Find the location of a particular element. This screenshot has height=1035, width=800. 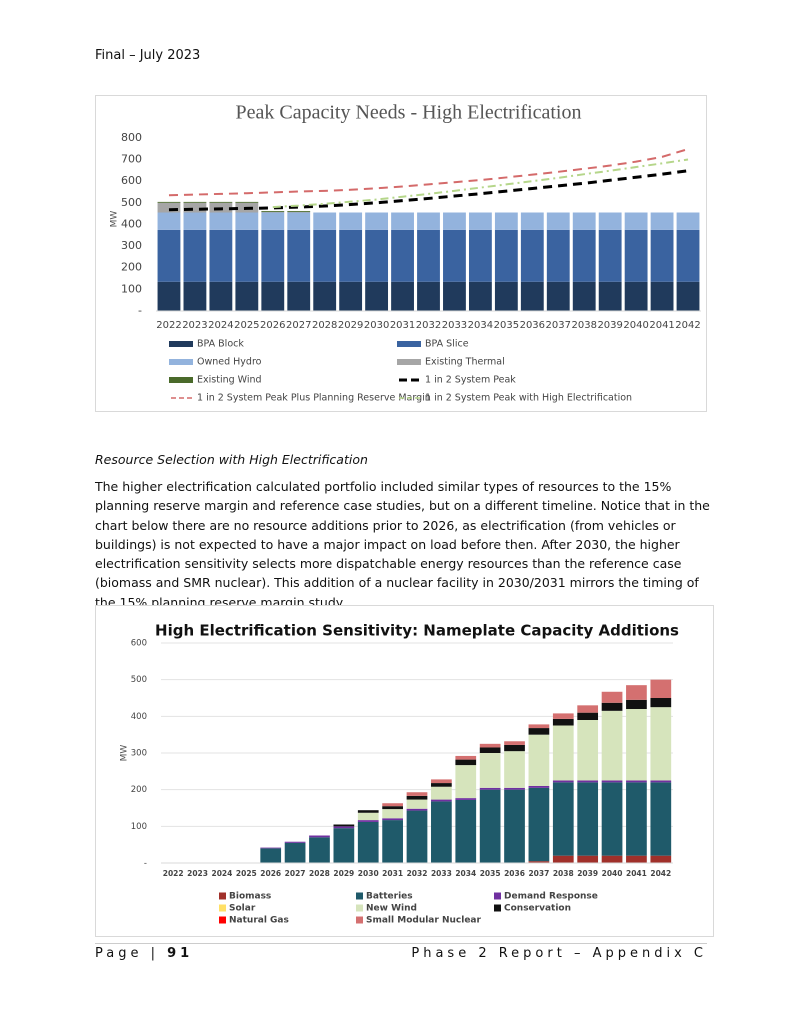

y-tick-label: 200 is located at coordinates (139, 790).